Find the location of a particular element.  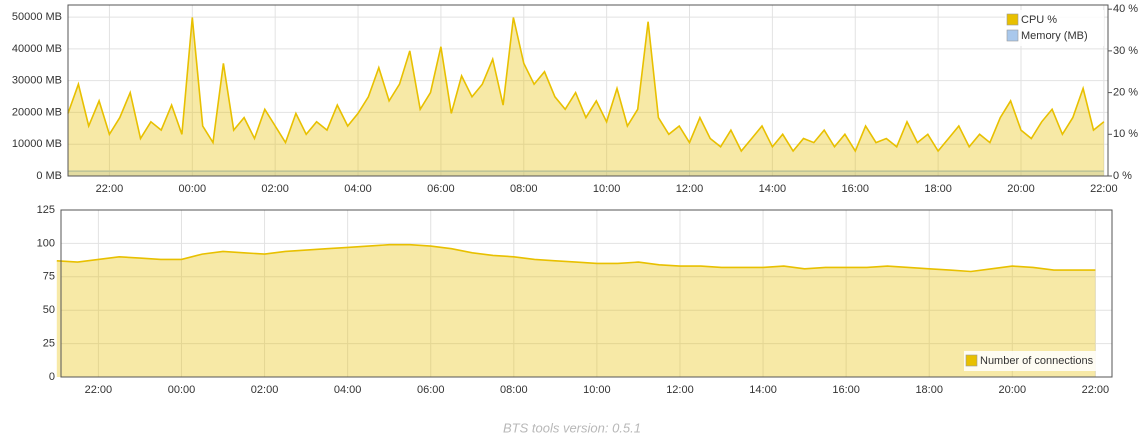

y-tick-label: 100 is located at coordinates (46, 243).